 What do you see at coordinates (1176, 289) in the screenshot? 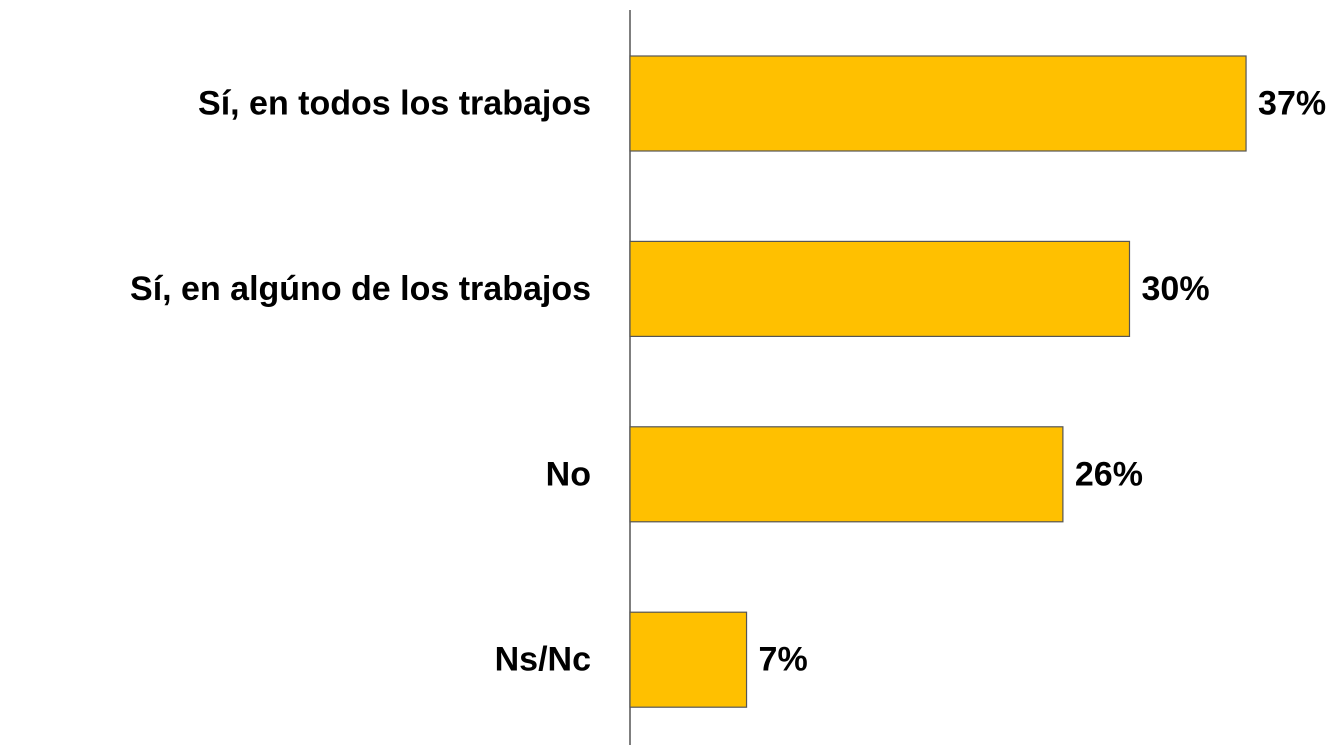
I see `value-label: 30%` at bounding box center [1176, 289].